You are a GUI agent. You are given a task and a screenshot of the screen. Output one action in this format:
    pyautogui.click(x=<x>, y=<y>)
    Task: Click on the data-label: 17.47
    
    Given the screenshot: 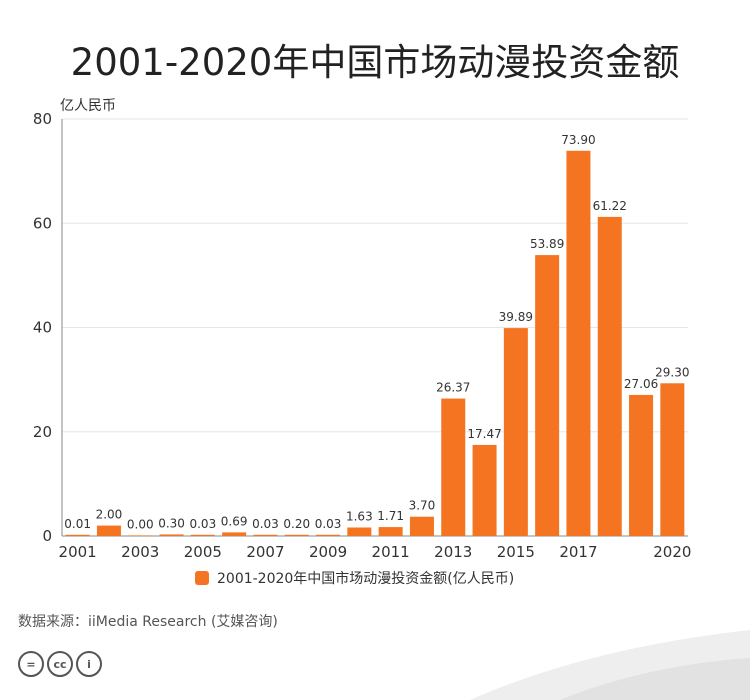 What is the action you would take?
    pyautogui.click(x=484, y=434)
    